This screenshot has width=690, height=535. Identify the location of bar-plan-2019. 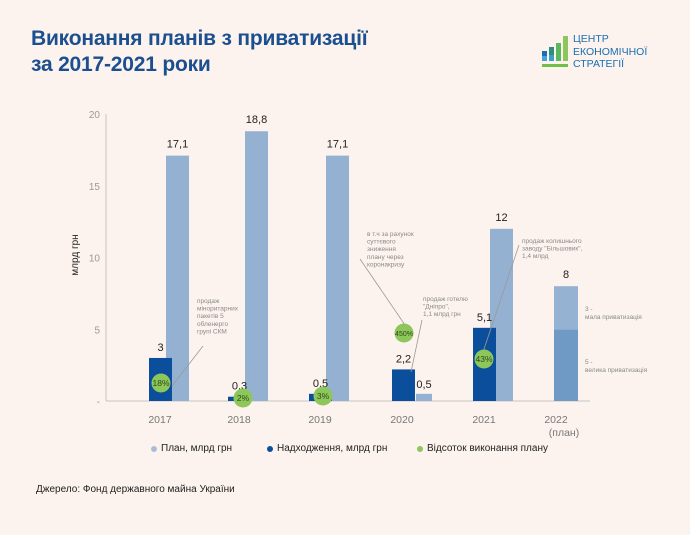
(337, 278).